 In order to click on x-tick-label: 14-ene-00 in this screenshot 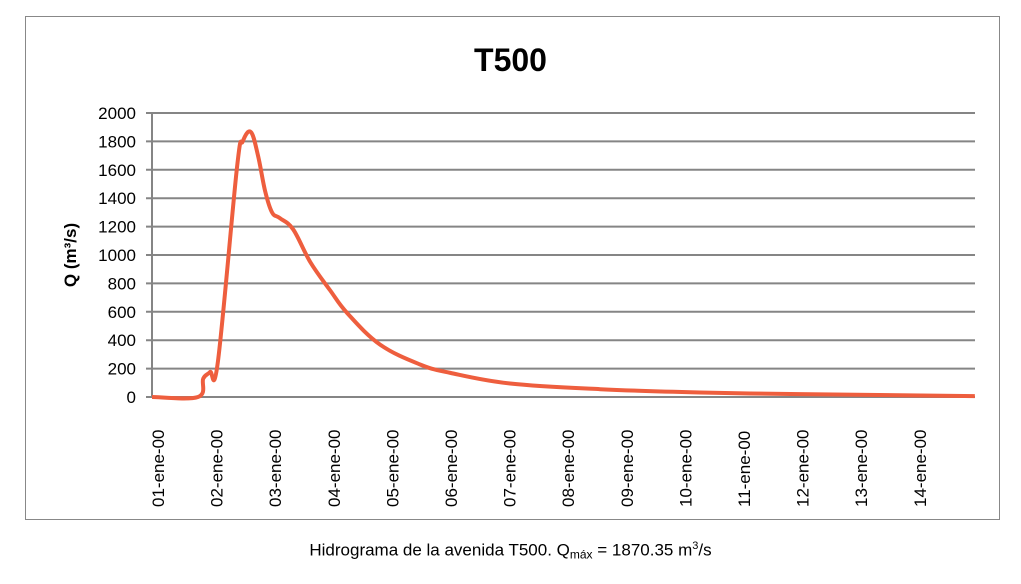, I will do `click(920, 468)`.